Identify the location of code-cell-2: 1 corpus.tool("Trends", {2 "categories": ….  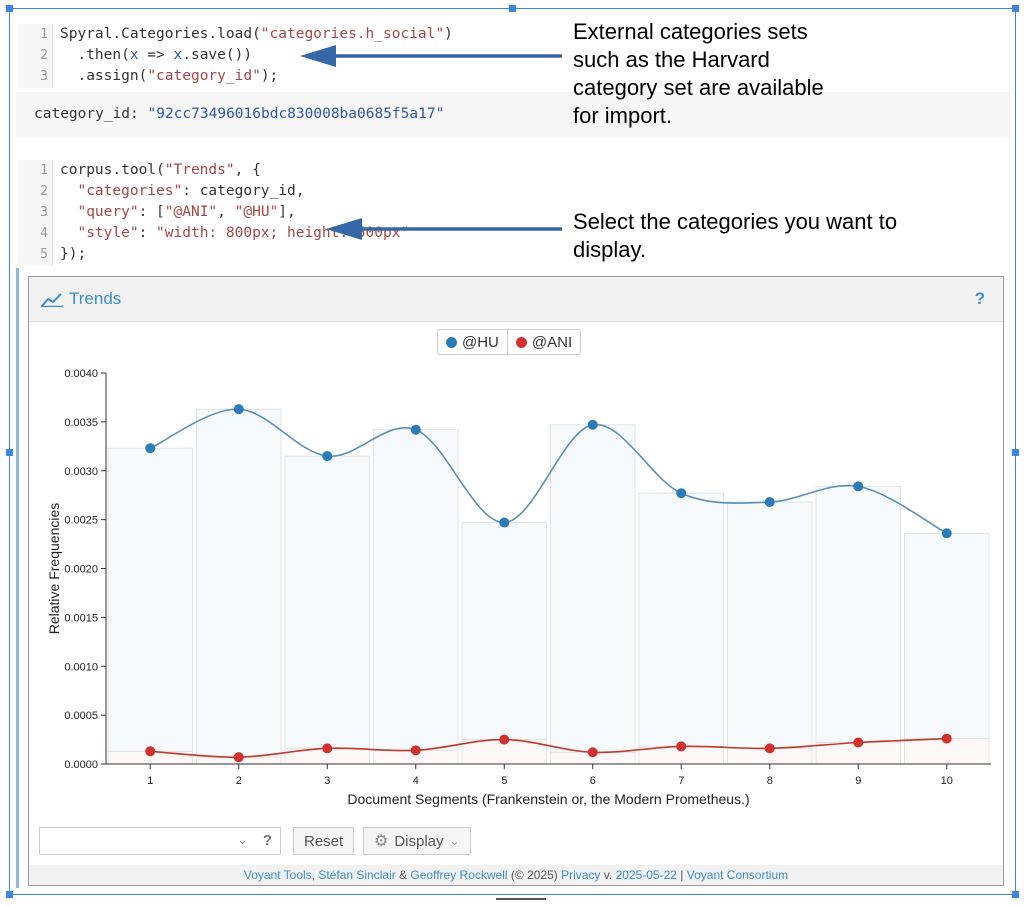
(288, 213).